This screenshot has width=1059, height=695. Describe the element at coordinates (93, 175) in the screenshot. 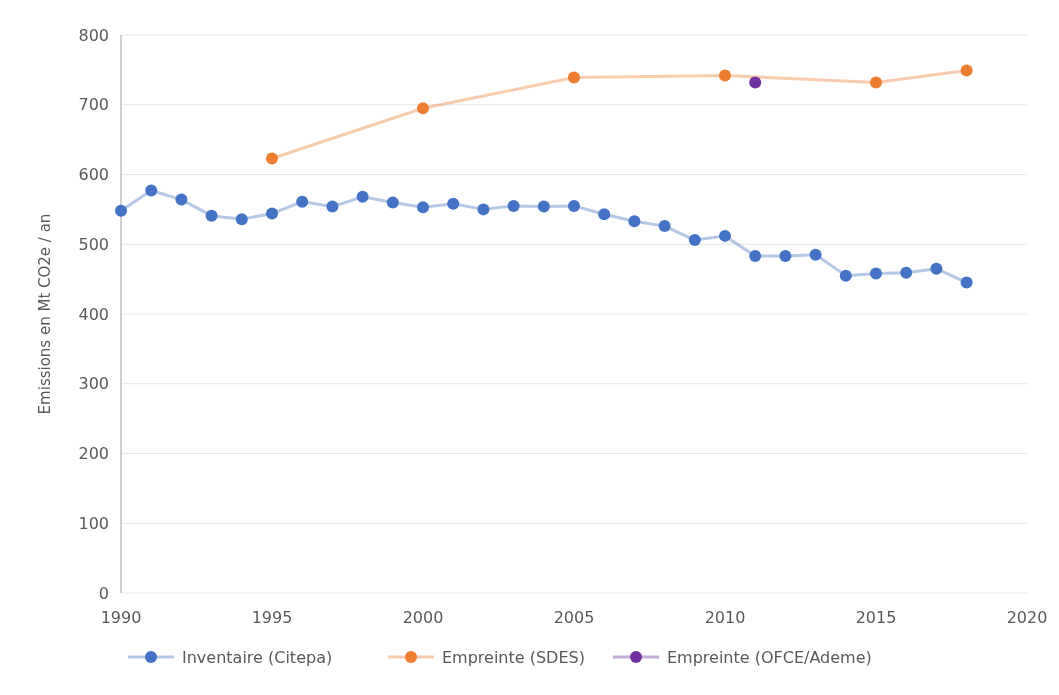

I see `y-tick-label: 600` at that location.